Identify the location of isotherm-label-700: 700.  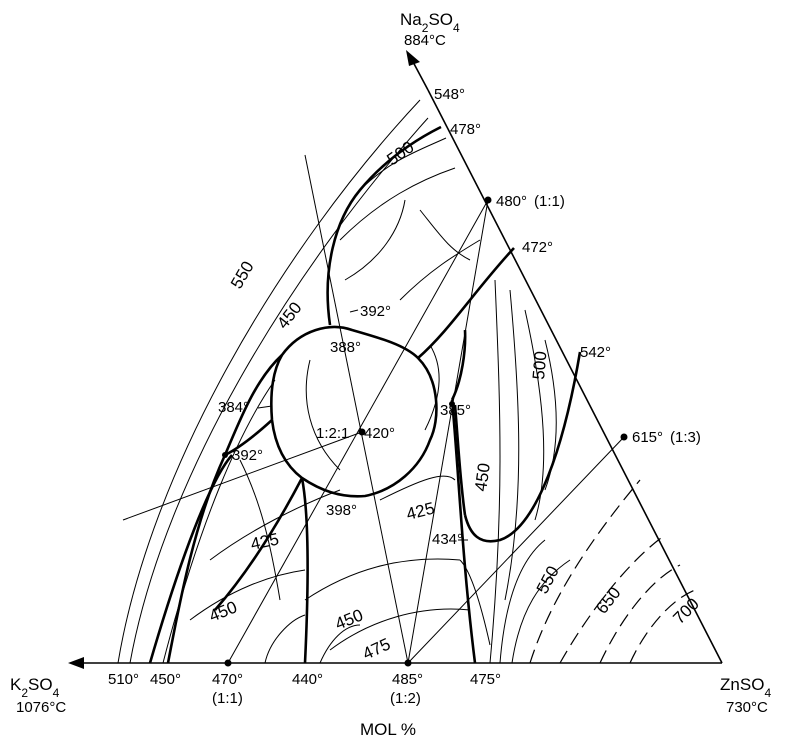
(685, 610).